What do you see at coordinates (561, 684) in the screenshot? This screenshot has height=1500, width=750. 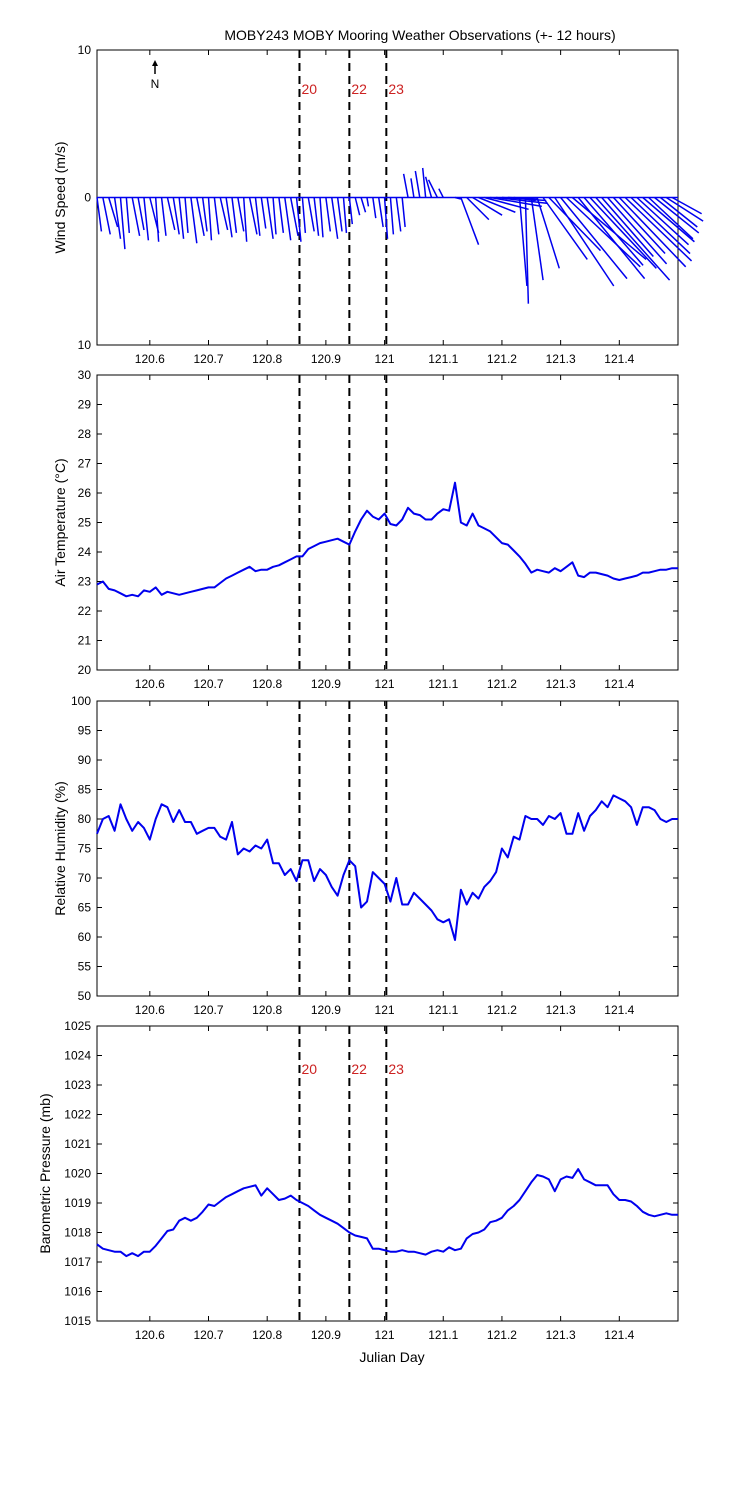 I see `x-tick-label: 121.3` at bounding box center [561, 684].